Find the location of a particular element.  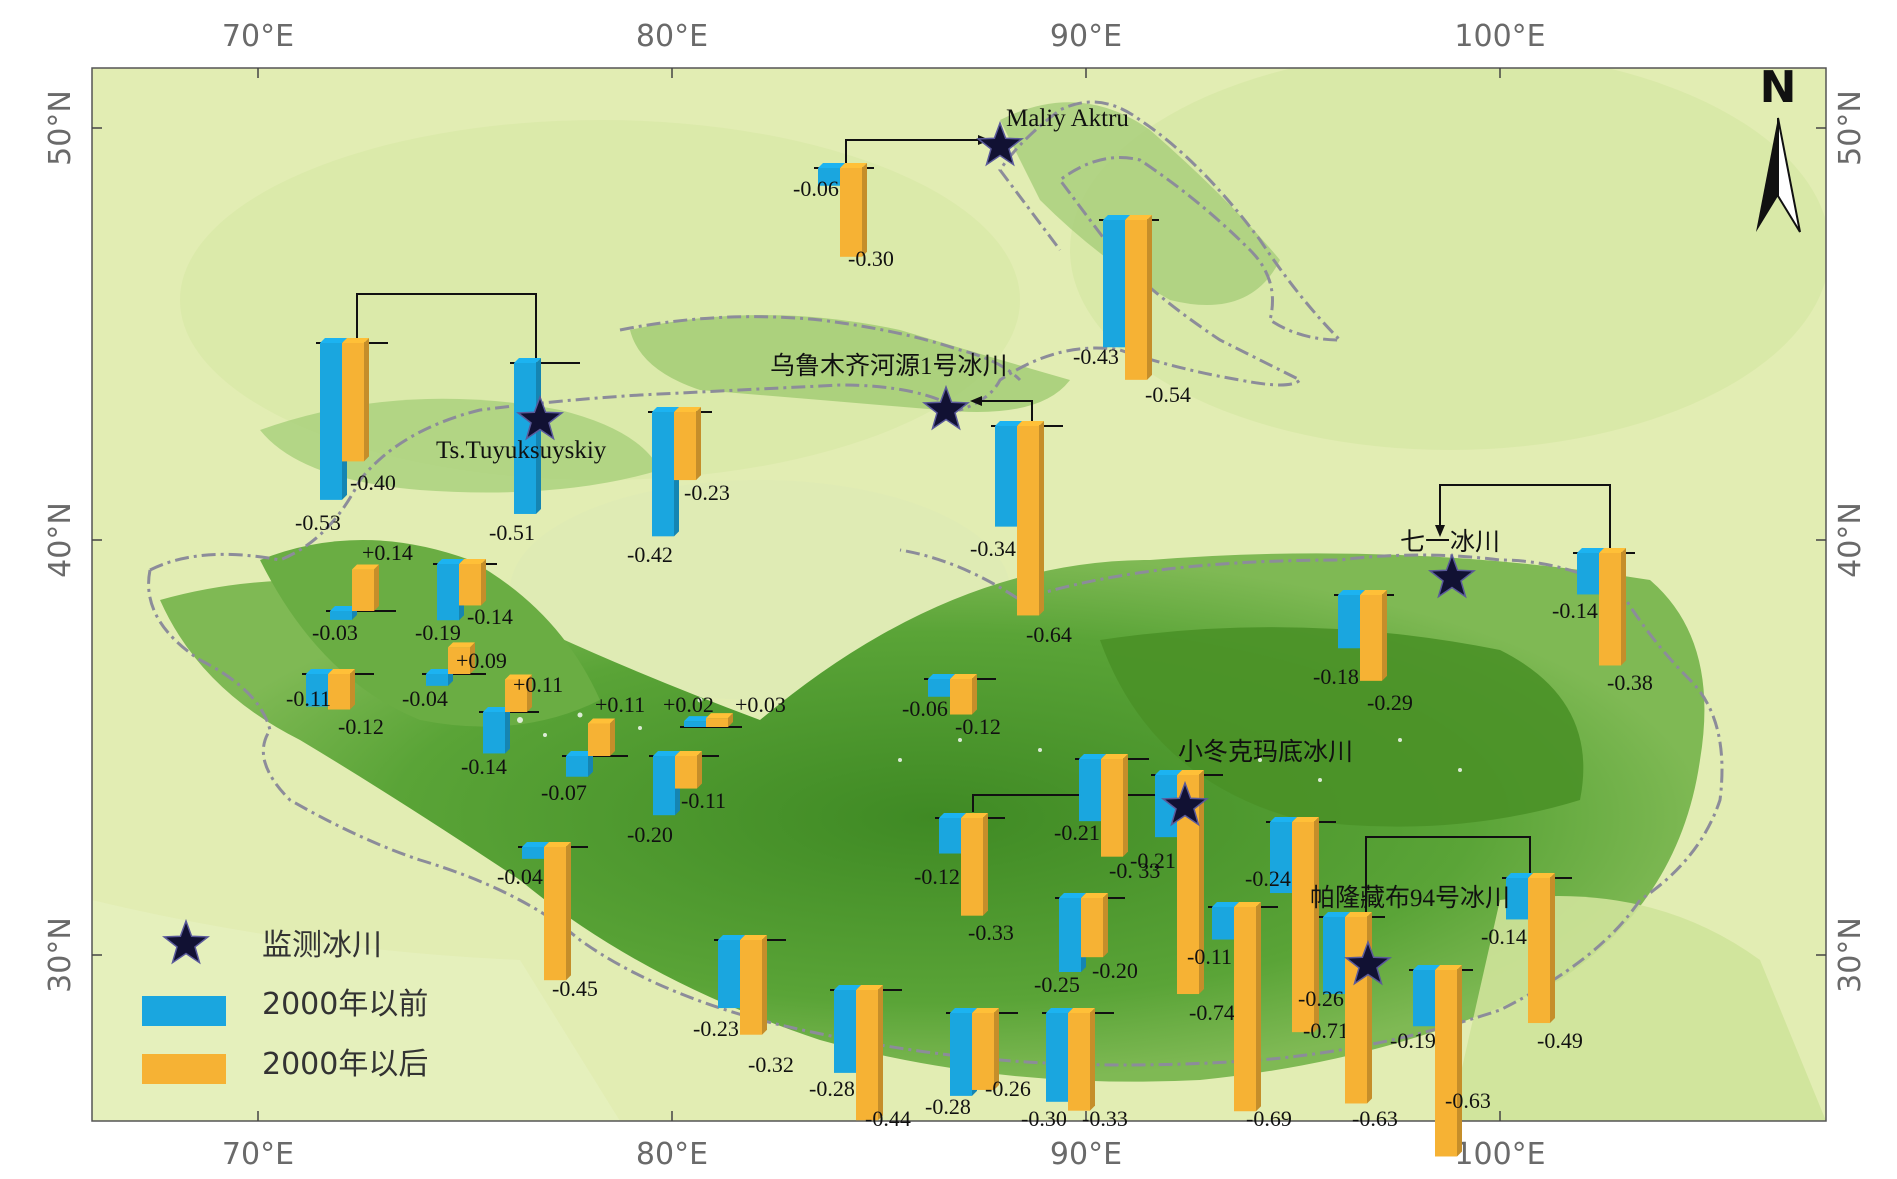

glacier-bar-group: -0.21 -0. 33 is located at coordinates (1107, 818).